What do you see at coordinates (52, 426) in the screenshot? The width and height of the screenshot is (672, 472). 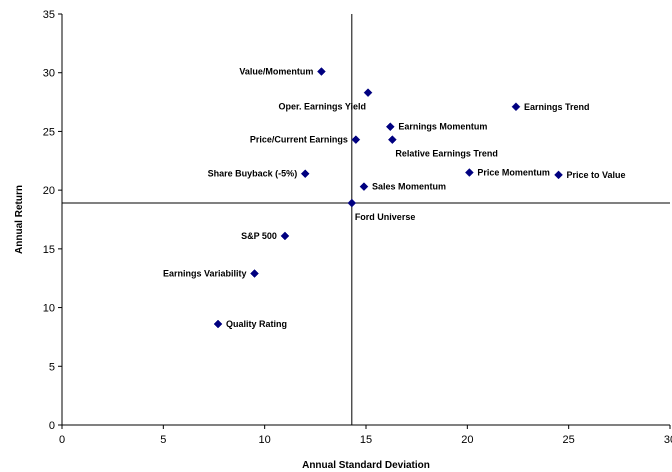 I see `y-tick-label: 0` at bounding box center [52, 426].